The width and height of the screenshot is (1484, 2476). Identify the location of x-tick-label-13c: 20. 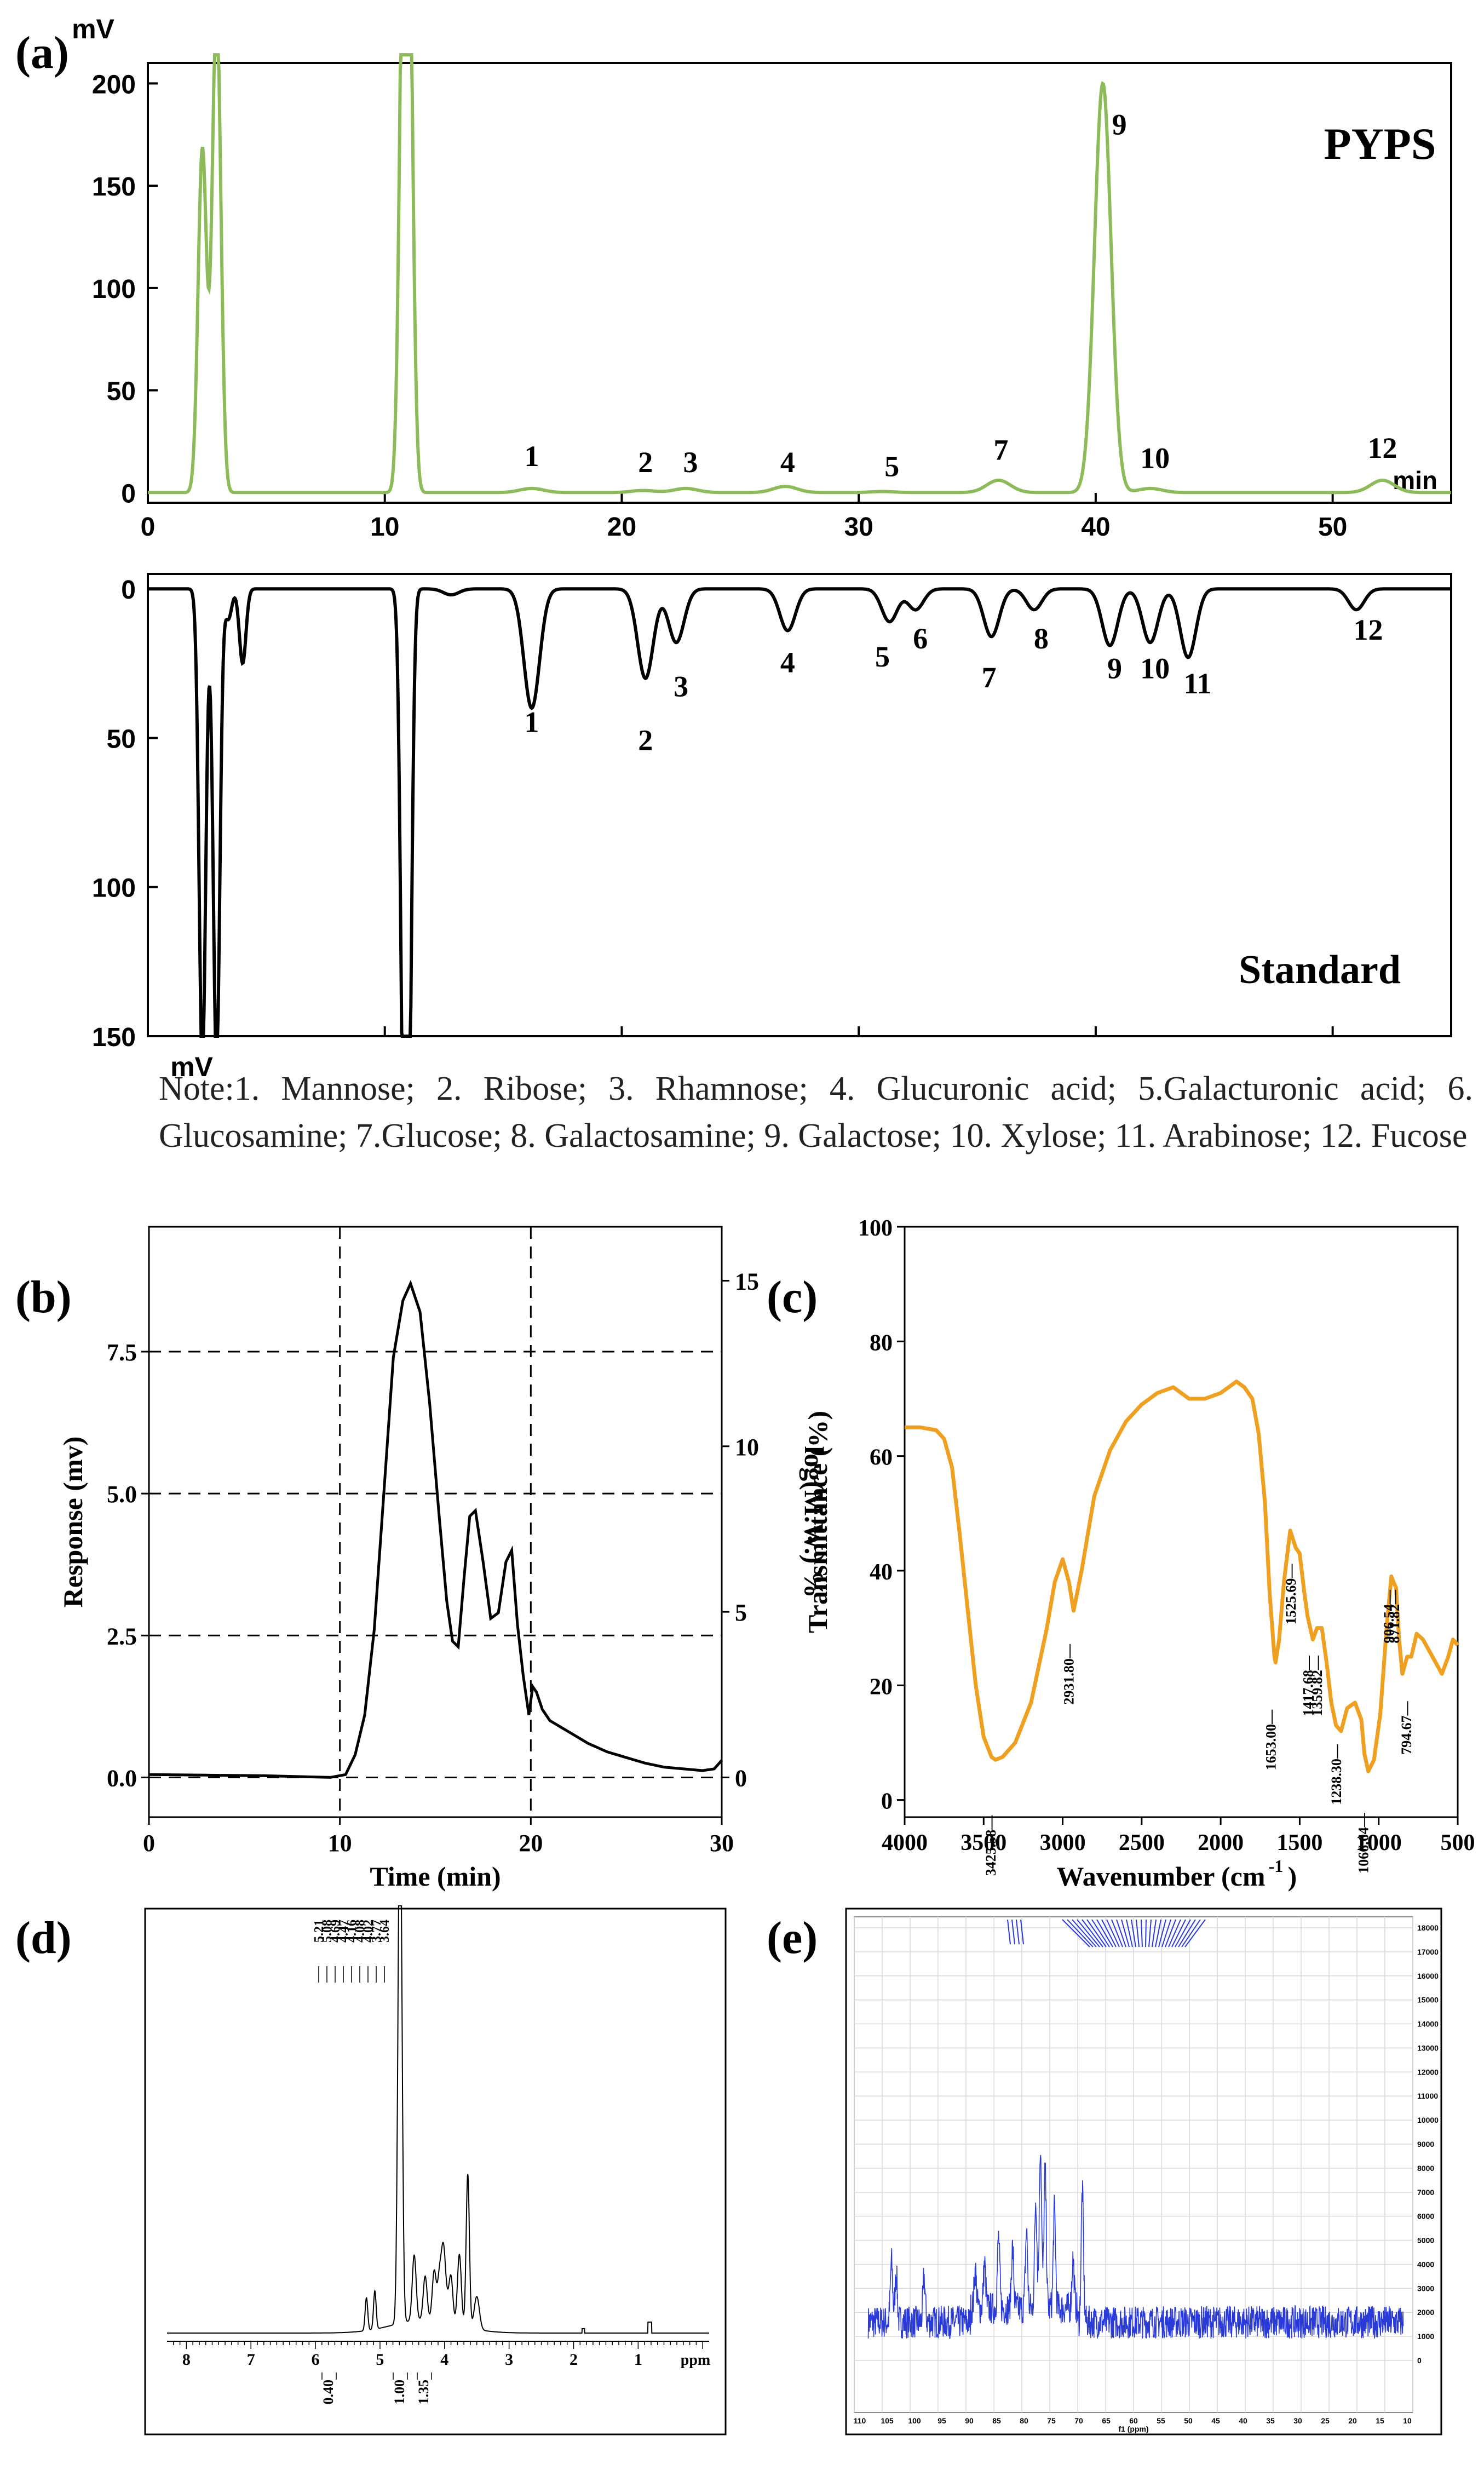
(1352, 2420).